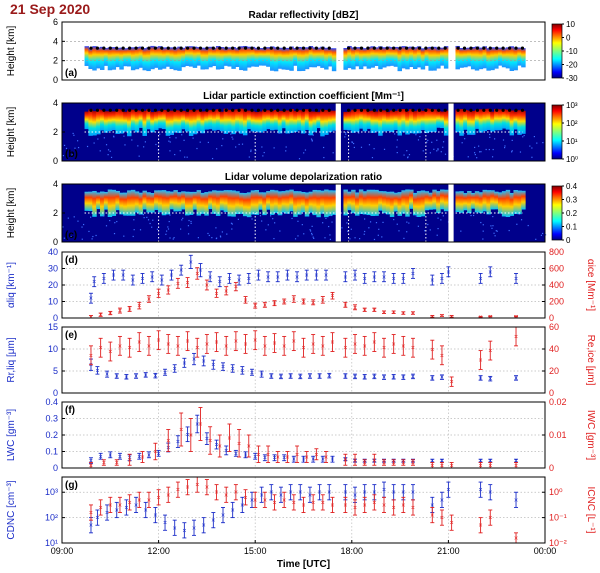 This screenshot has width=600, height=573. Describe the element at coordinates (551, 393) in the screenshot. I see `y-right-tick-label: 0` at that location.